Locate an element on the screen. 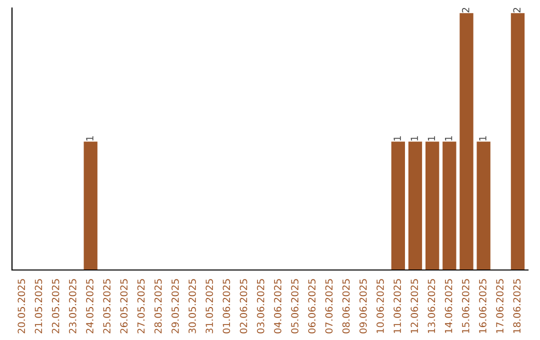  x-tick-label: 11.06.2025 is located at coordinates (397, 306).